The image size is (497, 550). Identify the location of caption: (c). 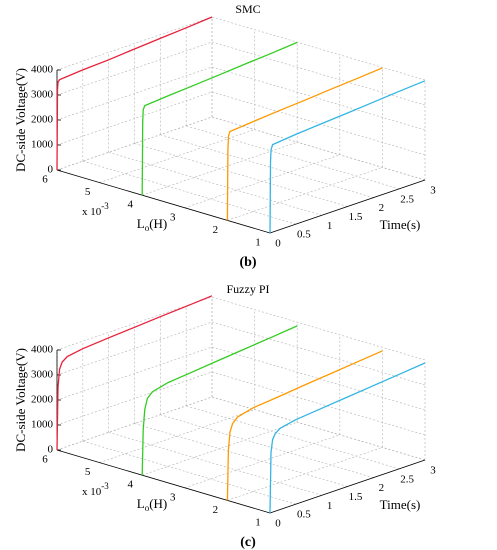
(248, 542).